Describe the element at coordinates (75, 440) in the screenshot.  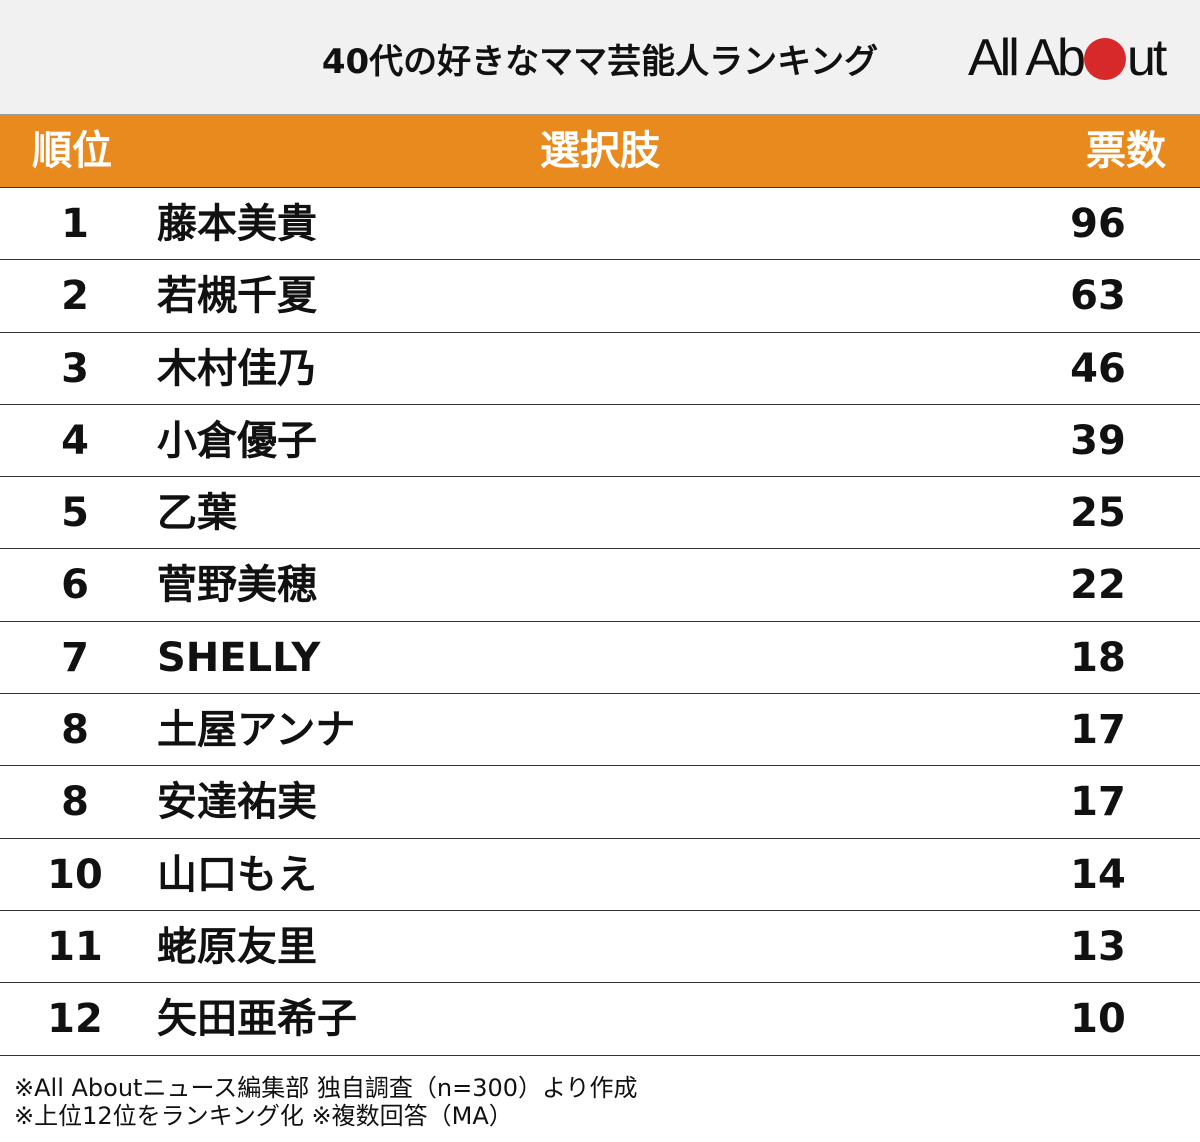
I see `rank-cell: 4` at that location.